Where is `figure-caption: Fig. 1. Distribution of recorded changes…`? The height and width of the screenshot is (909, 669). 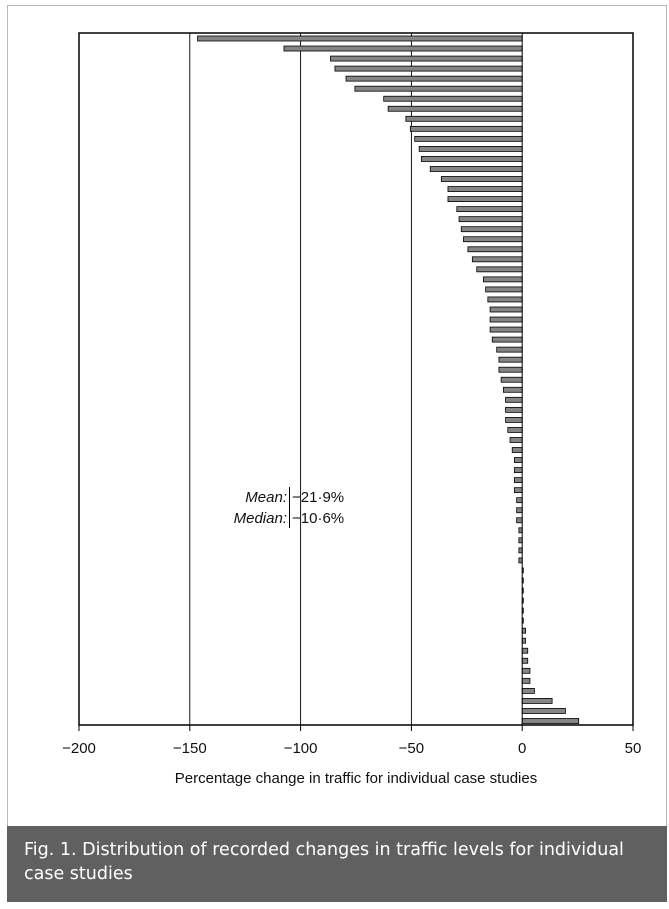
figure-caption: Fig. 1. Distribution of recorded changes… is located at coordinates (324, 862).